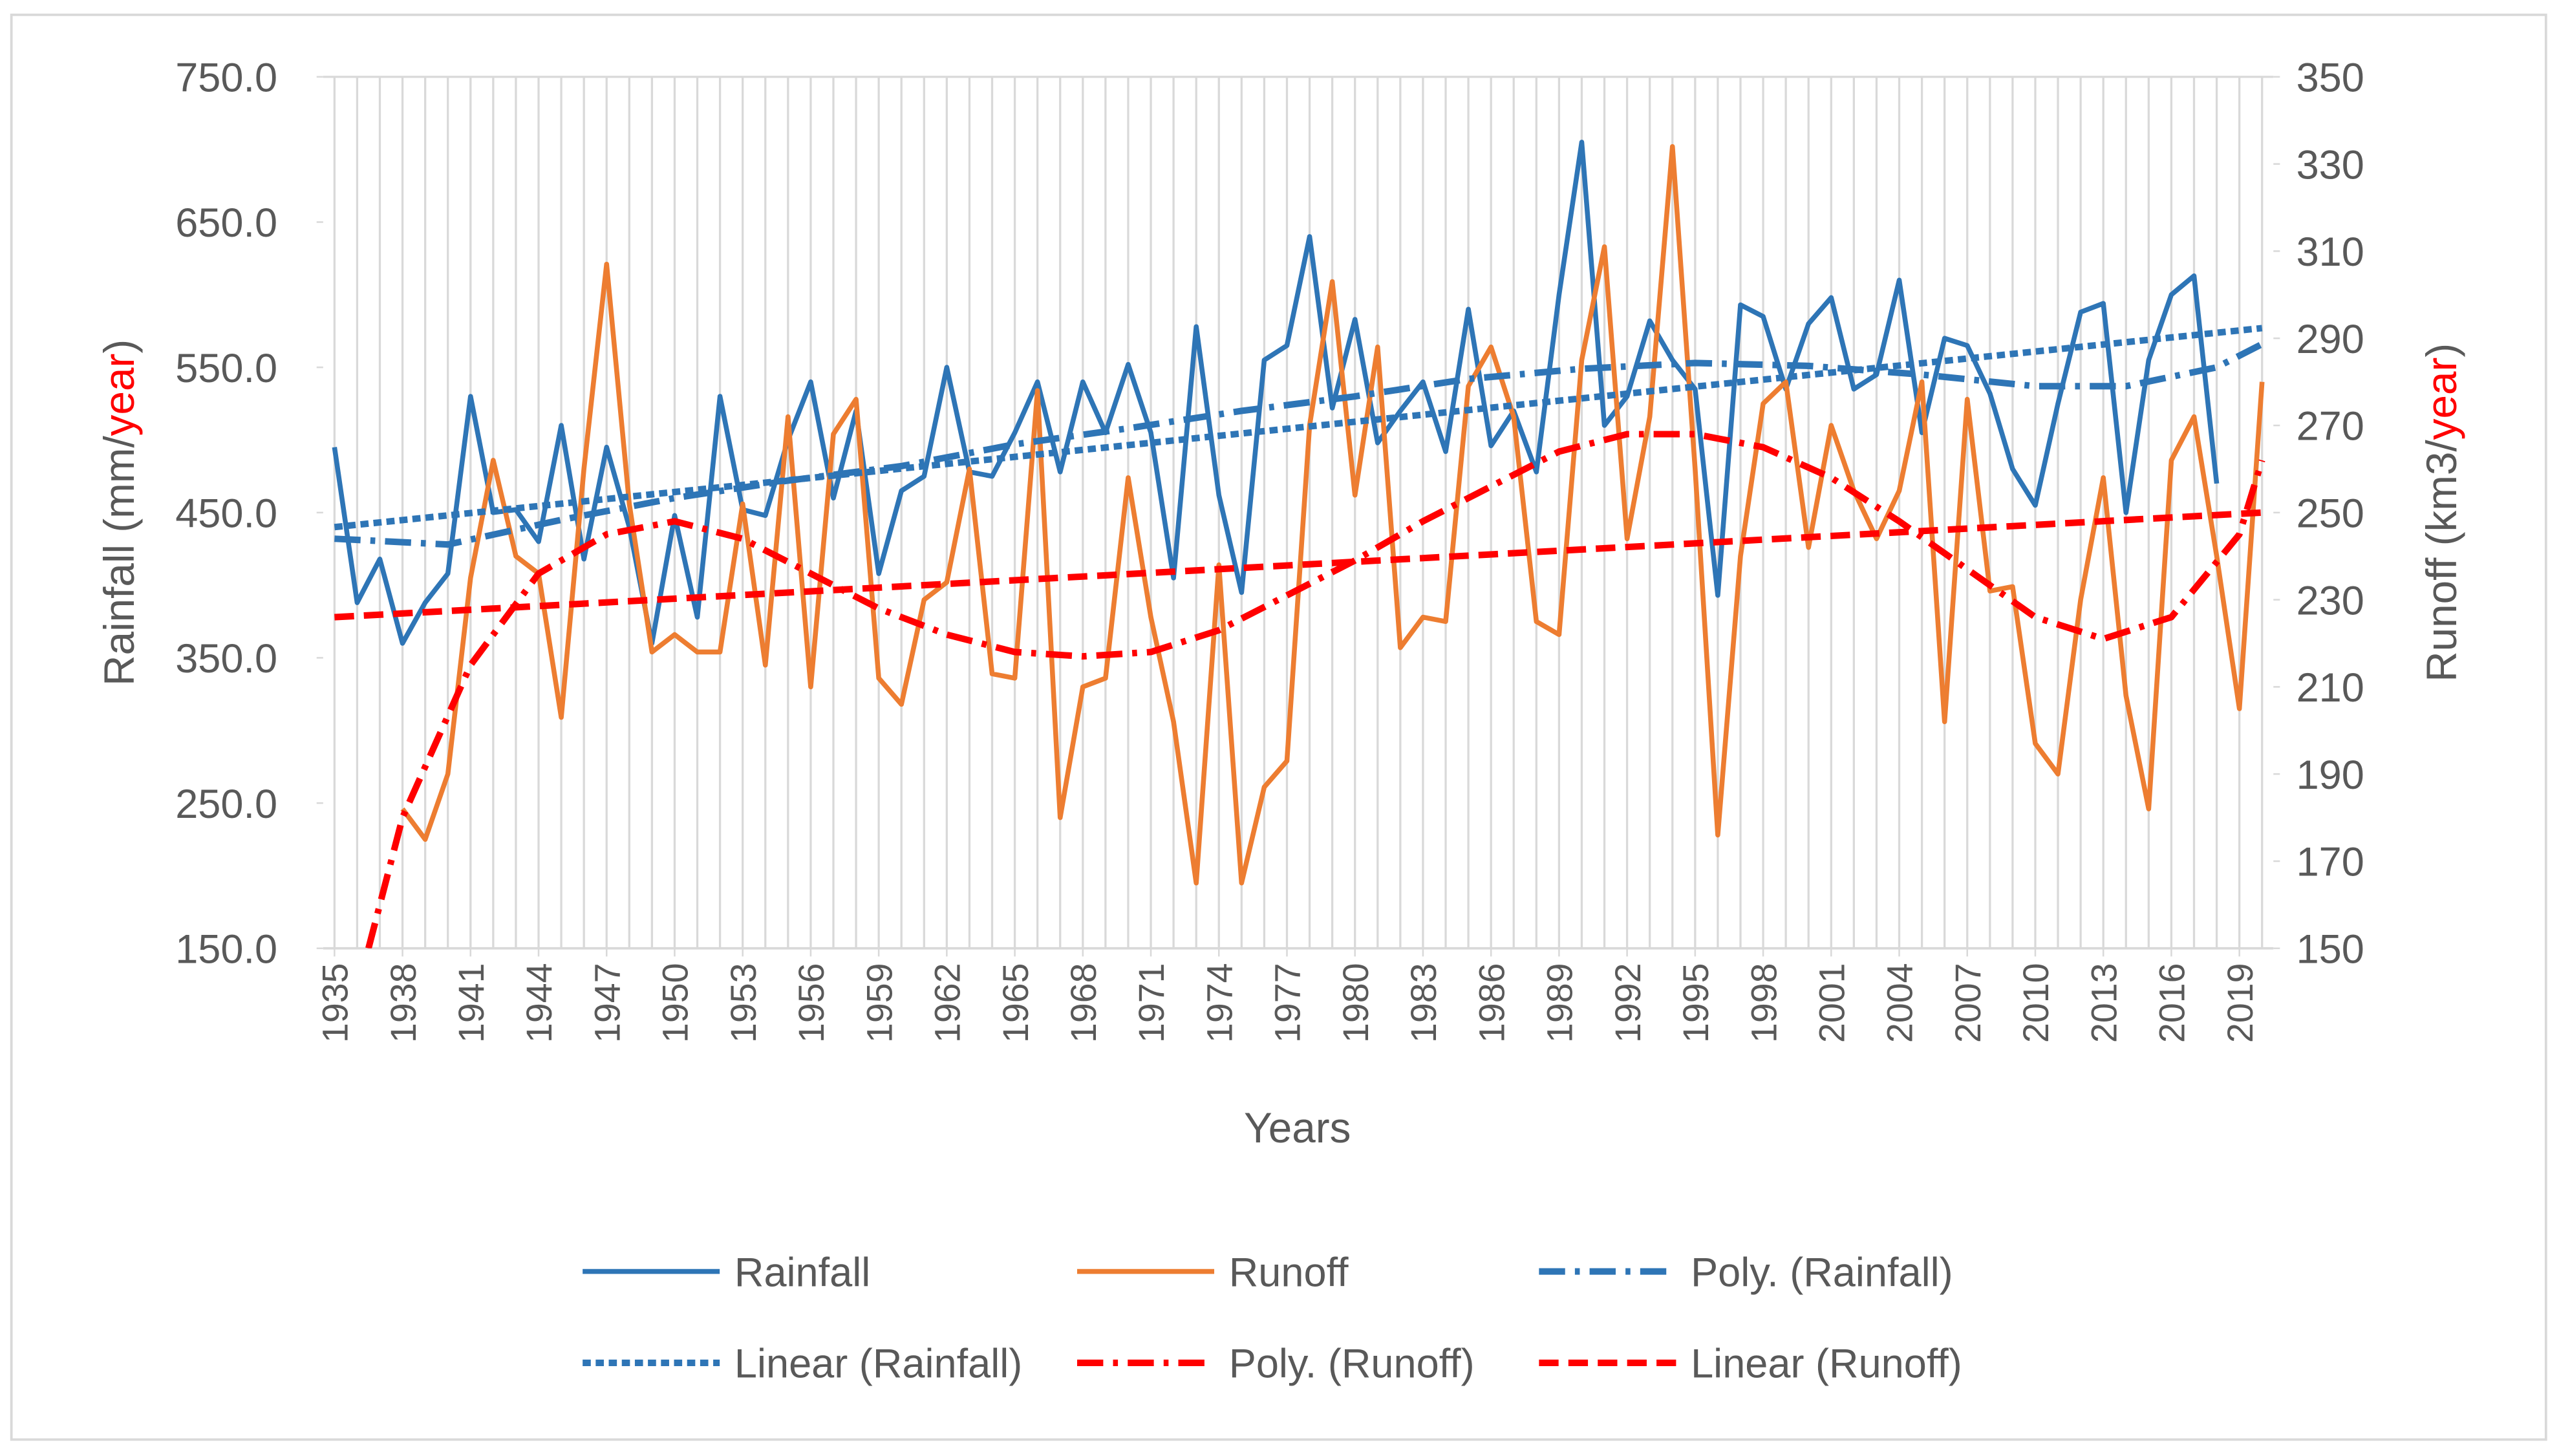 This screenshot has height=1456, width=2559. I want to click on x-tick-label: 1971, so click(1151, 1003).